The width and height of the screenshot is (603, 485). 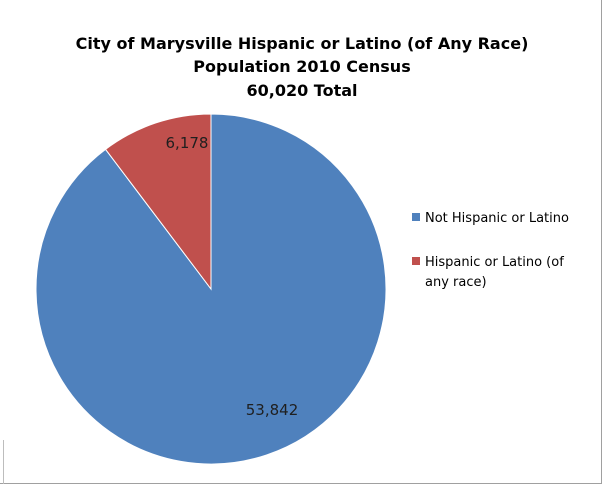 What do you see at coordinates (416, 261) in the screenshot?
I see `legend-swatch-hispanic-or-latino-of-any-race` at bounding box center [416, 261].